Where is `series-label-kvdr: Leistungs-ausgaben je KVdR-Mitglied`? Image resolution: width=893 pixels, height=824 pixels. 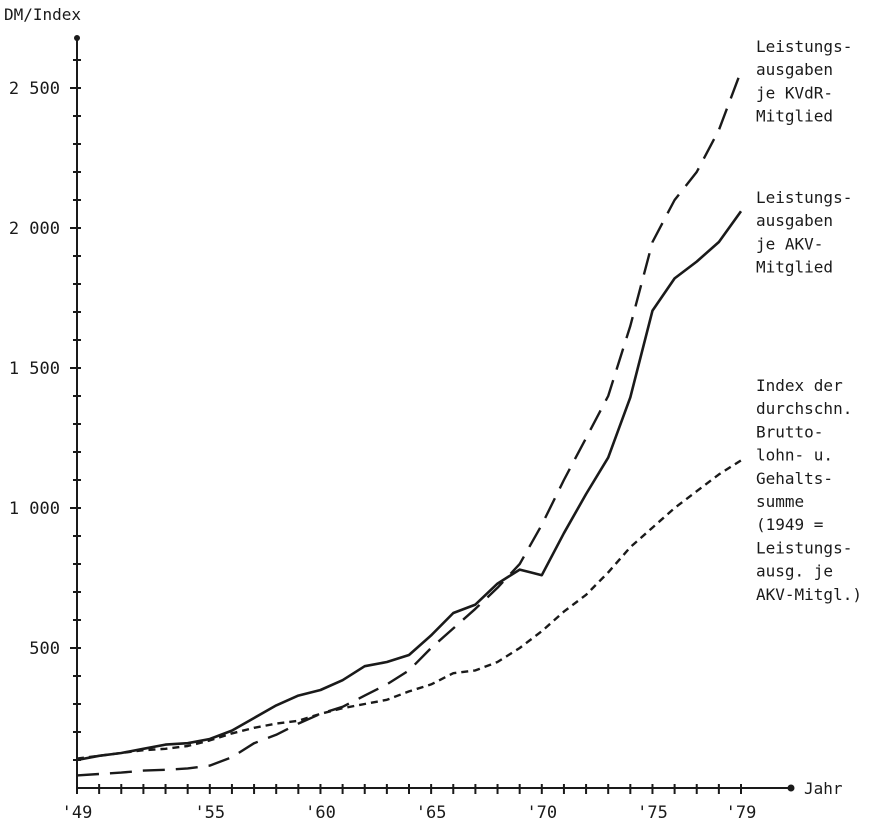
series-label-kvdr: Leistungs-ausgaben je KVdR-Mitglied is located at coordinates (804, 81).